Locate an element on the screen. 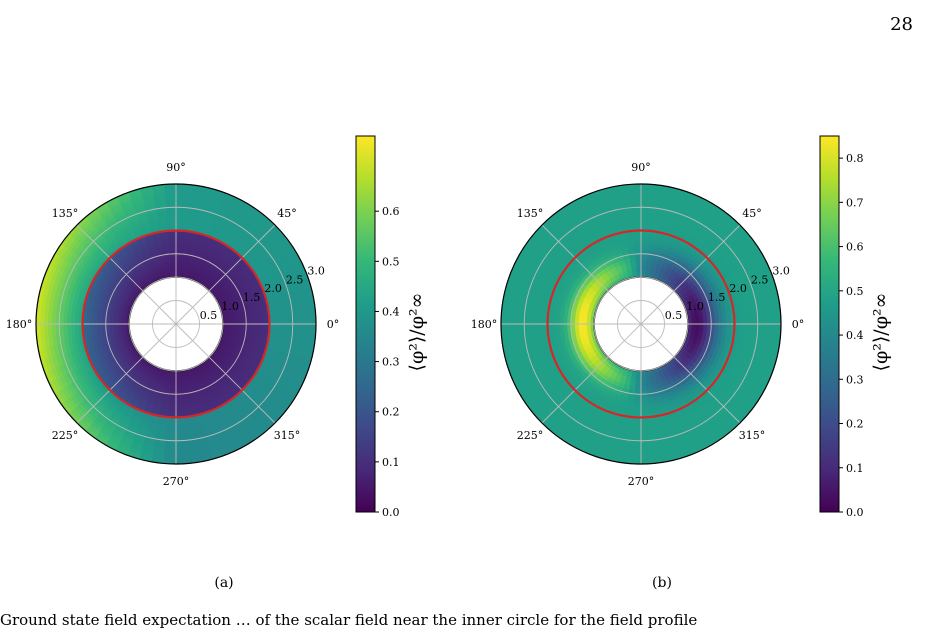 The image size is (927, 631). colorbar: 0.0 0.1 0.2 0.3 0.4 0.5 0.6 ⟨φ²⟩/φ²∞ is located at coordinates (391, 327).